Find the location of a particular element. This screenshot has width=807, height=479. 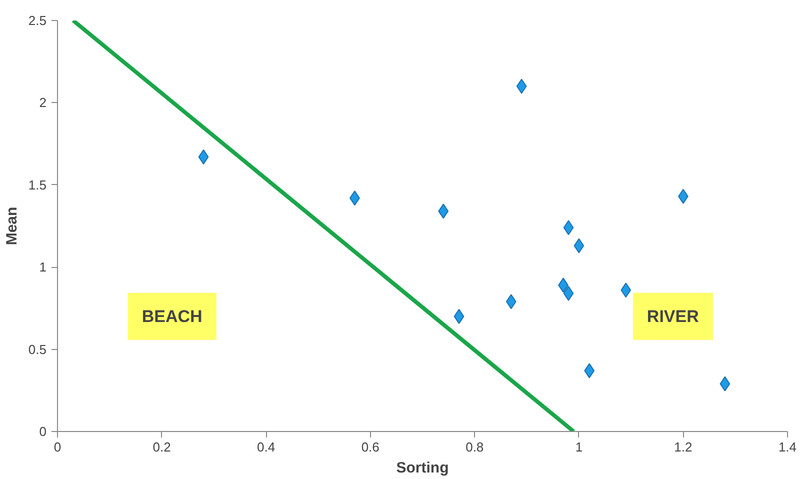

x-tick-label: 1.2 is located at coordinates (683, 447).